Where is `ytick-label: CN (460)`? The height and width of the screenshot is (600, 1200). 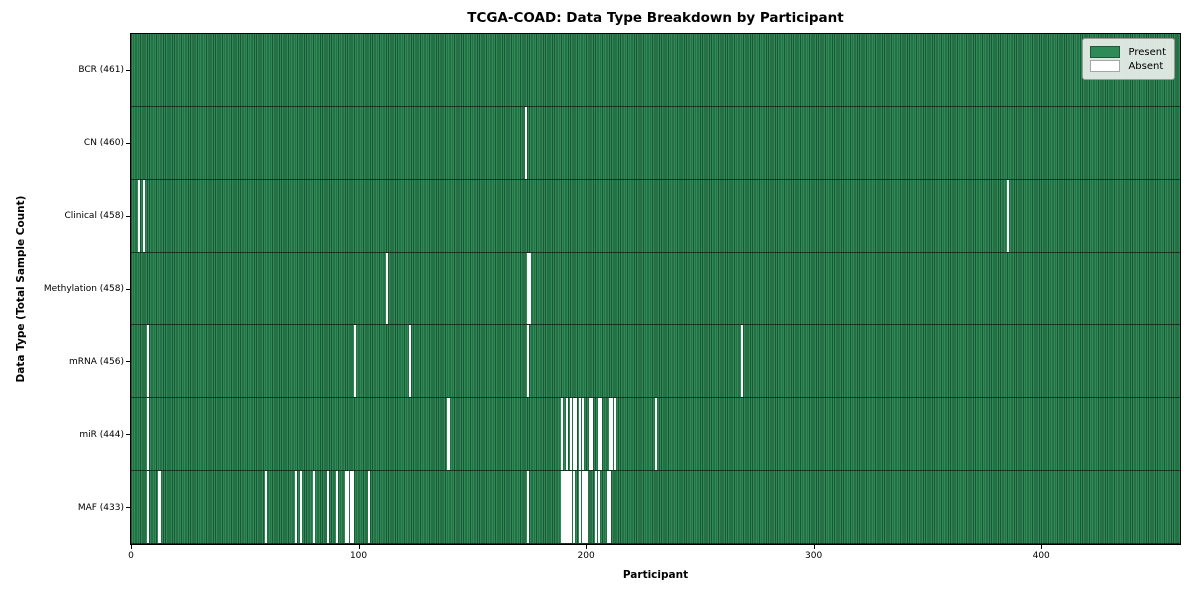
ytick-label: CN (460) is located at coordinates (103, 143).